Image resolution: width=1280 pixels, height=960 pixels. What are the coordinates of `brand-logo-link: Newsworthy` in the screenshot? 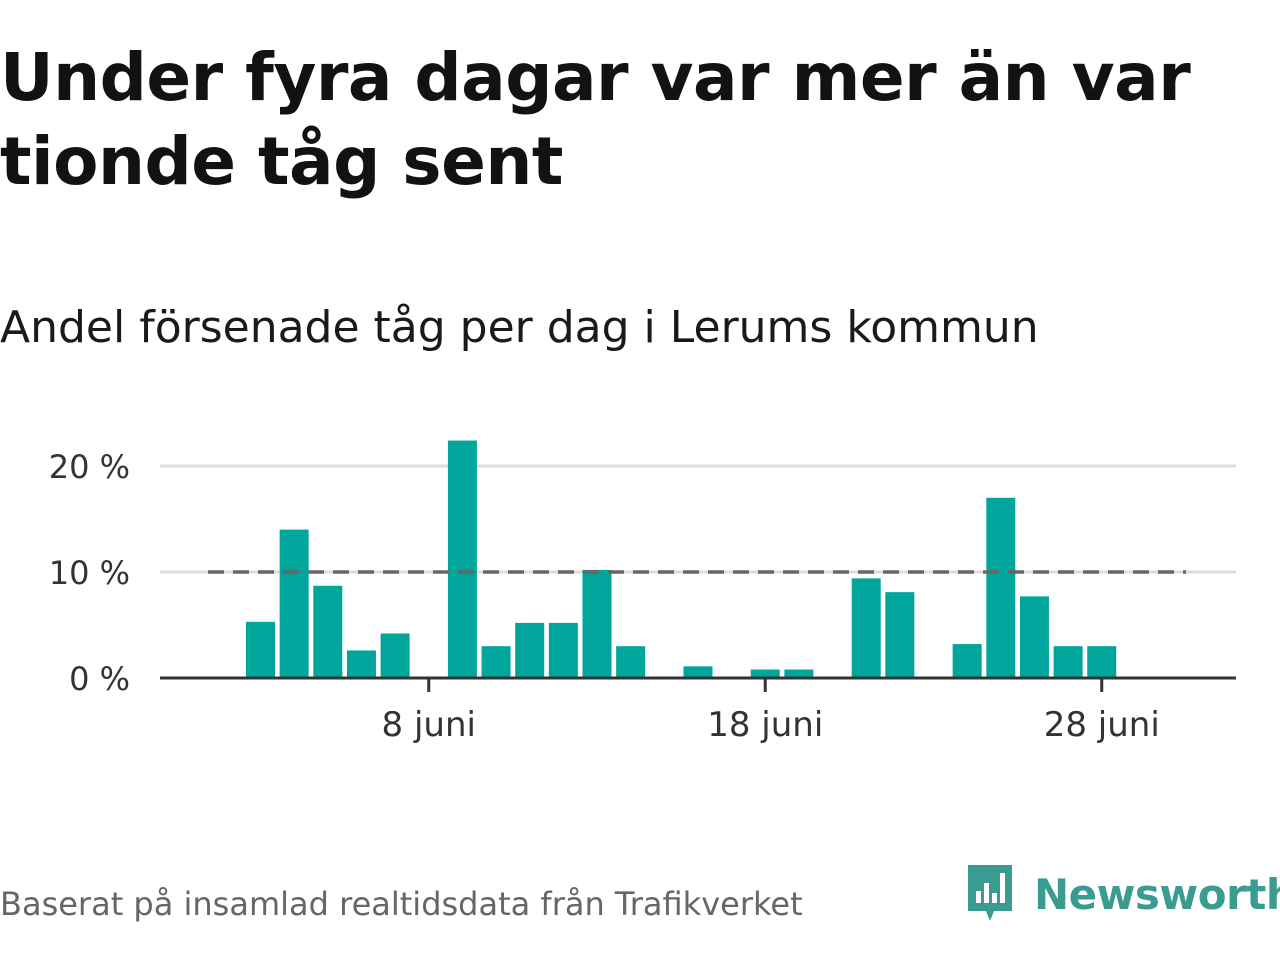 It's located at (1122, 894).